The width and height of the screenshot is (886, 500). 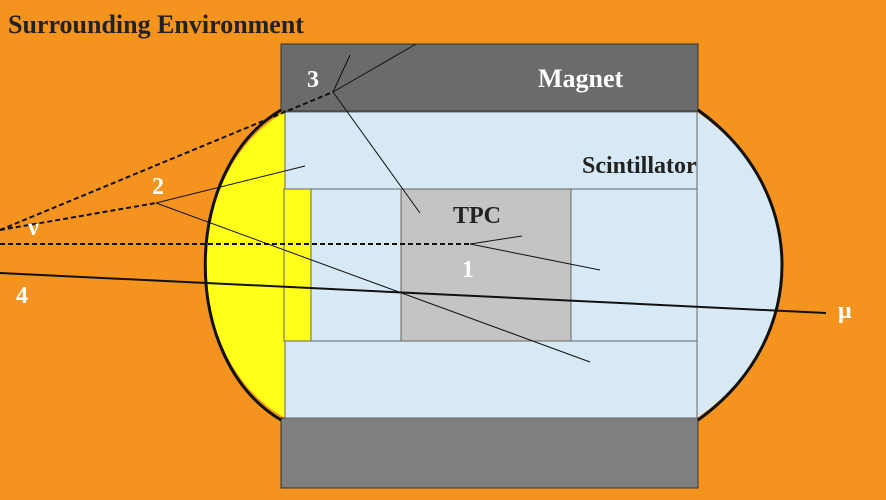 I want to click on event-label-4: 4, so click(x=22, y=296).